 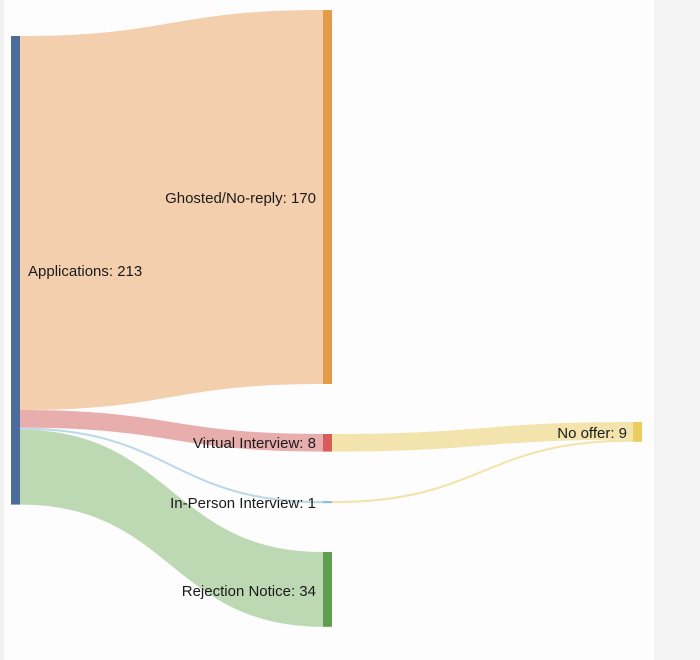 What do you see at coordinates (327, 502) in the screenshot?
I see `node-inperson` at bounding box center [327, 502].